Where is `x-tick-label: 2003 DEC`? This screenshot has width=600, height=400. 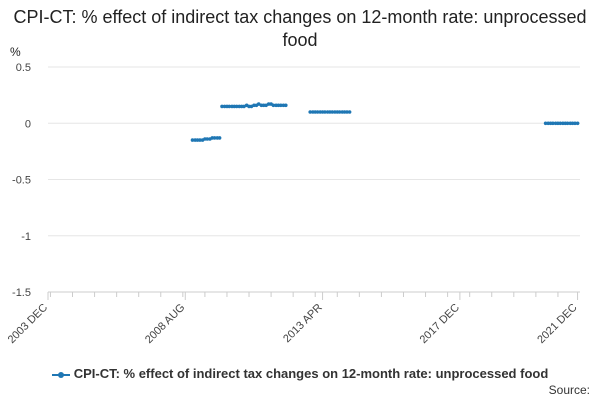
x-tick-label: 2003 DEC is located at coordinates (28, 324).